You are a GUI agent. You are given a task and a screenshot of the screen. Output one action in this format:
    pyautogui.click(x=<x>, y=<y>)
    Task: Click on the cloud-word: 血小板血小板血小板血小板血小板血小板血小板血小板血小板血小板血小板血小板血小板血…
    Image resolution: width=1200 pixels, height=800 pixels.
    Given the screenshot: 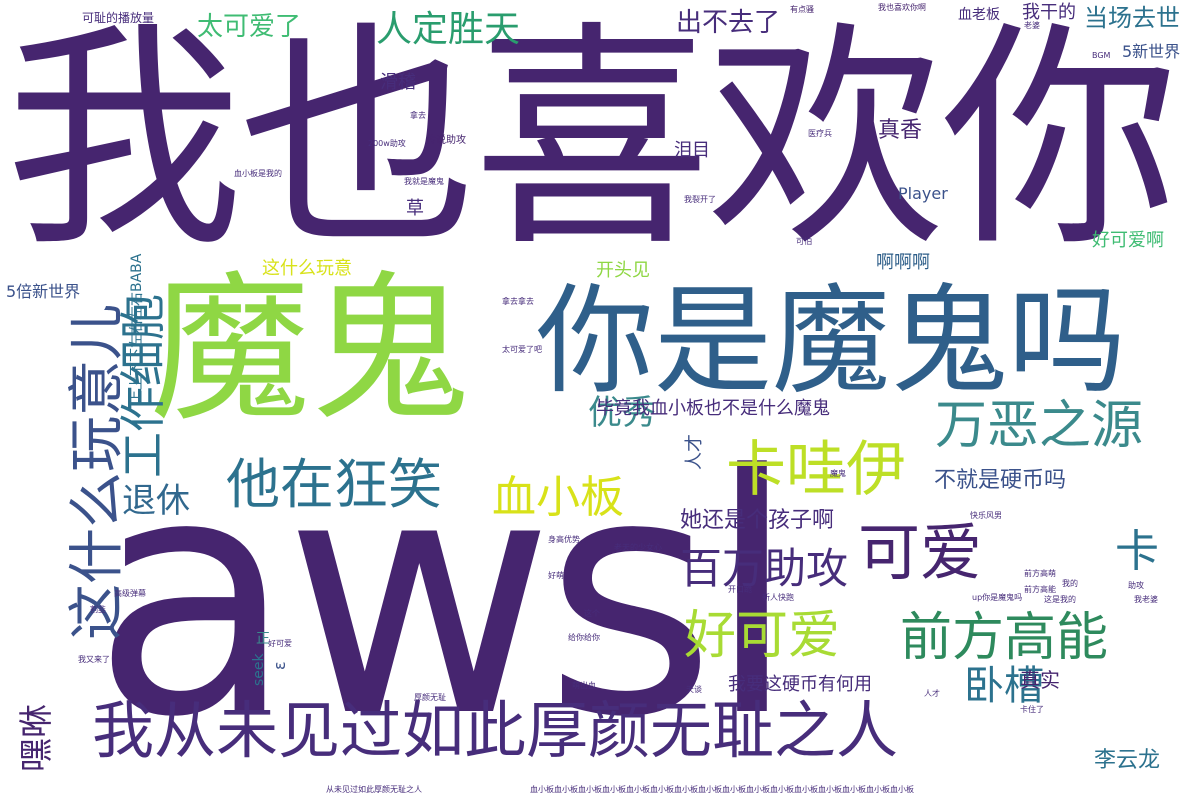 What is the action you would take?
    pyautogui.click(x=722, y=789)
    